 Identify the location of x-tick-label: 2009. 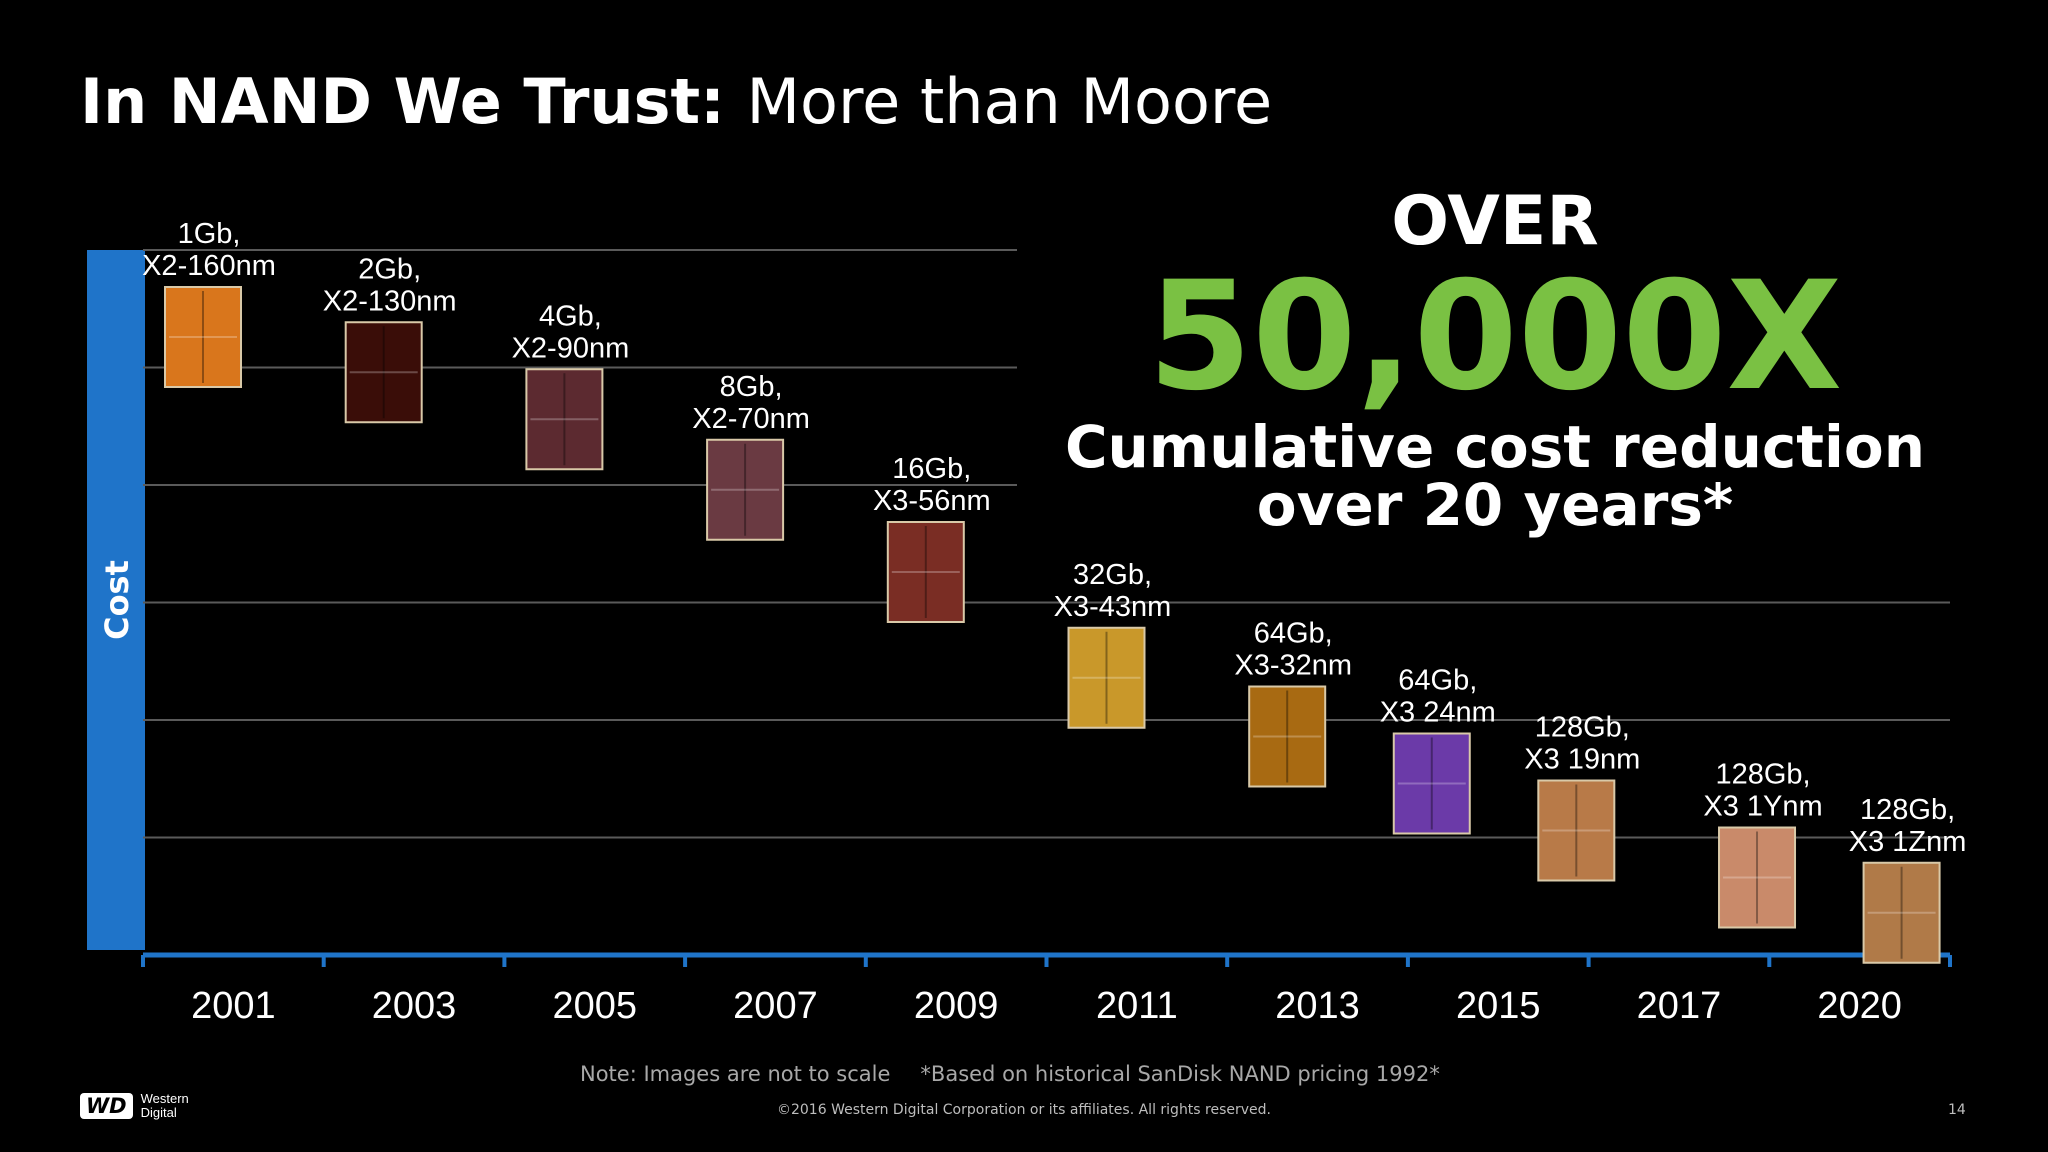
(956, 1006).